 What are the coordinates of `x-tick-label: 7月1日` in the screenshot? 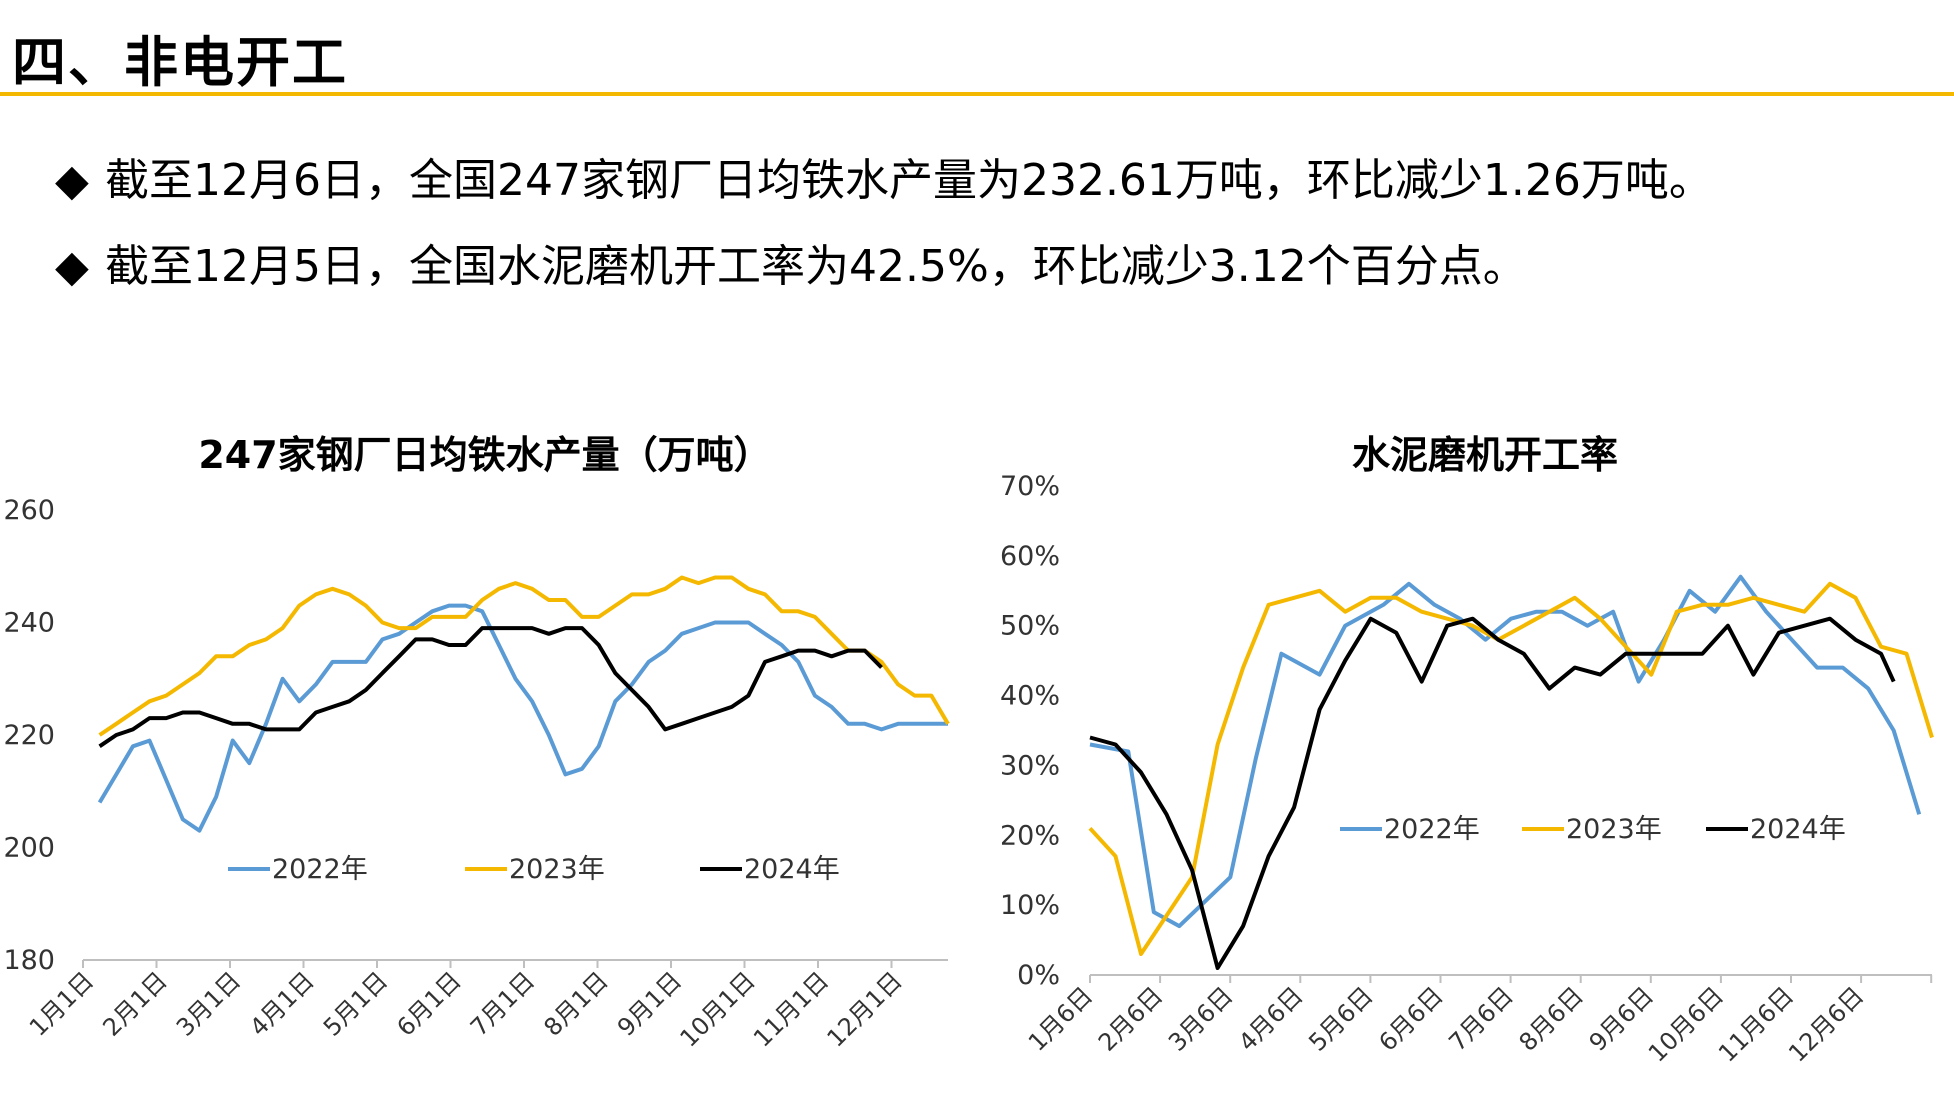 It's located at (502, 1003).